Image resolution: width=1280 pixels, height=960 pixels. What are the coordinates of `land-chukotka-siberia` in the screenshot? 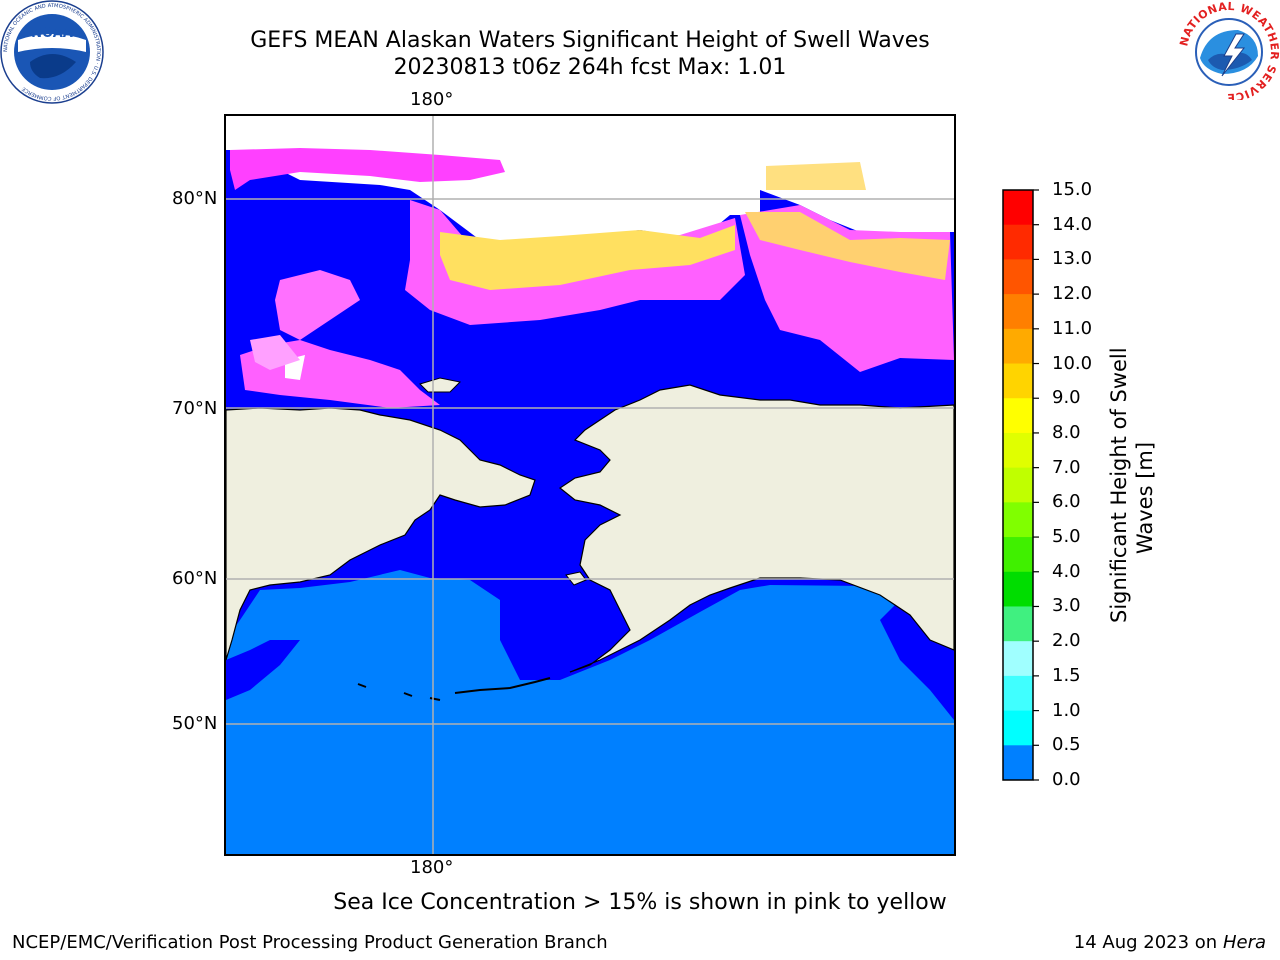 It's located at (381, 534).